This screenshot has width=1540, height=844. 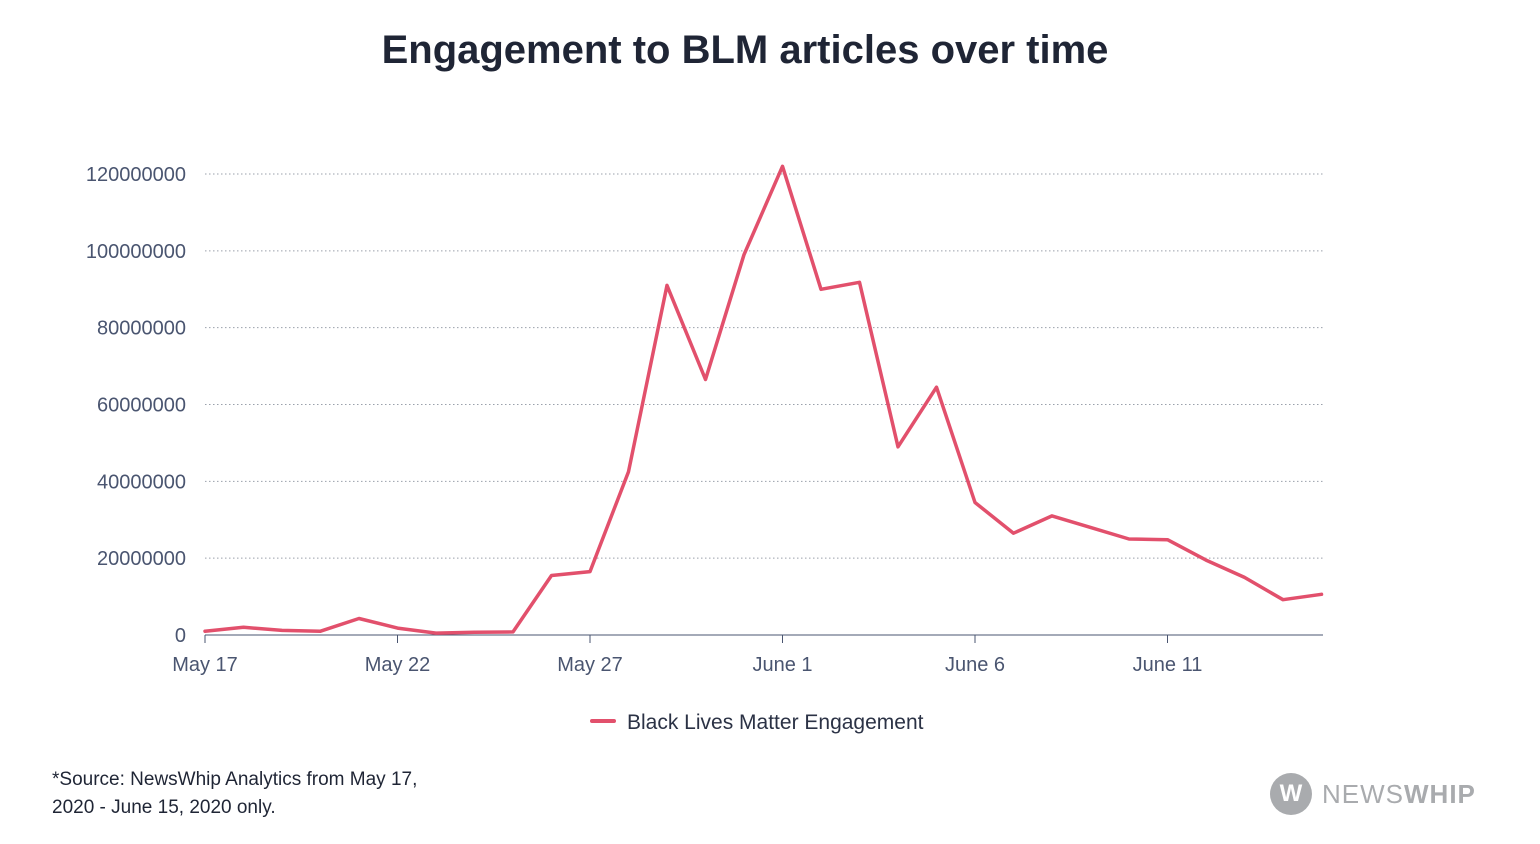 I want to click on y-tick-label: 0, so click(x=180, y=636).